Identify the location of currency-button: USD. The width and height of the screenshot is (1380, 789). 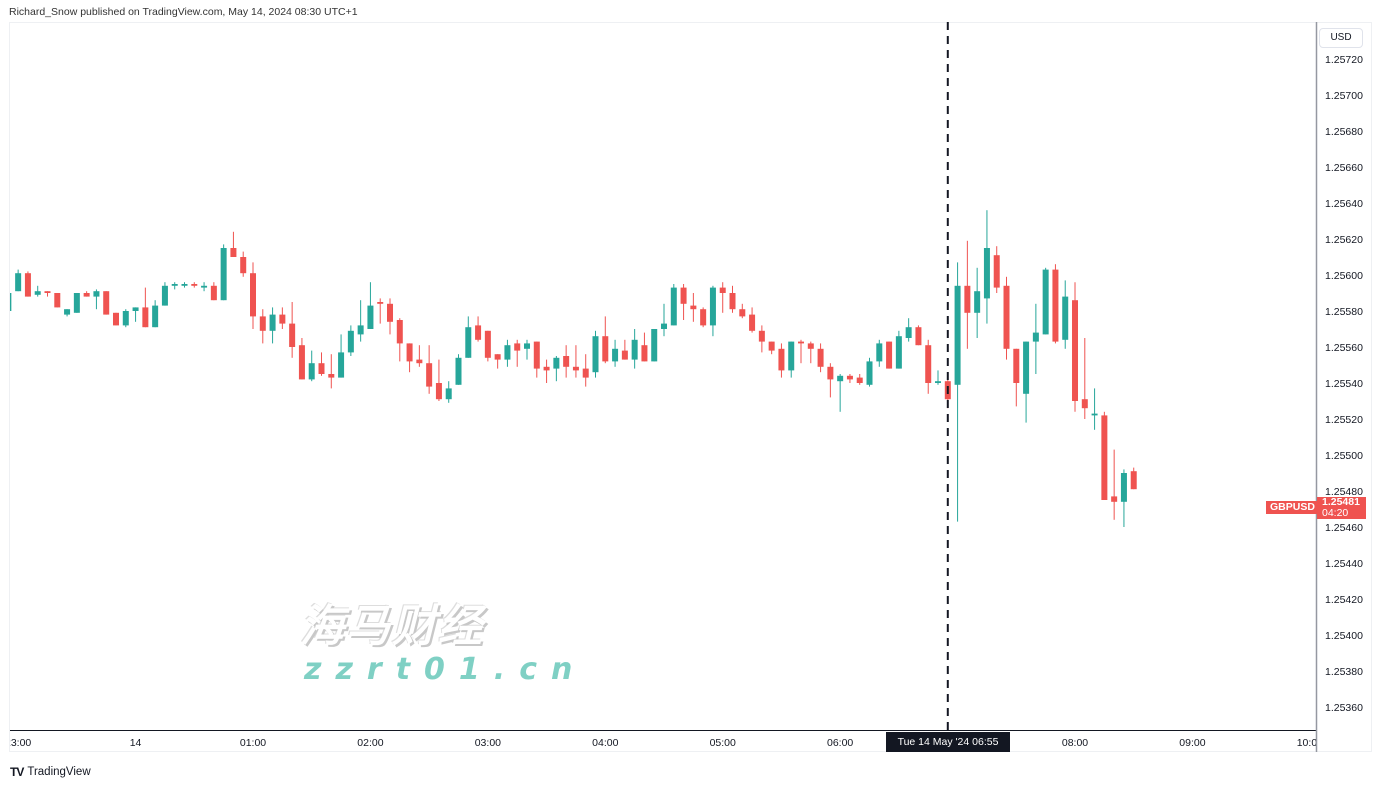
(1341, 38).